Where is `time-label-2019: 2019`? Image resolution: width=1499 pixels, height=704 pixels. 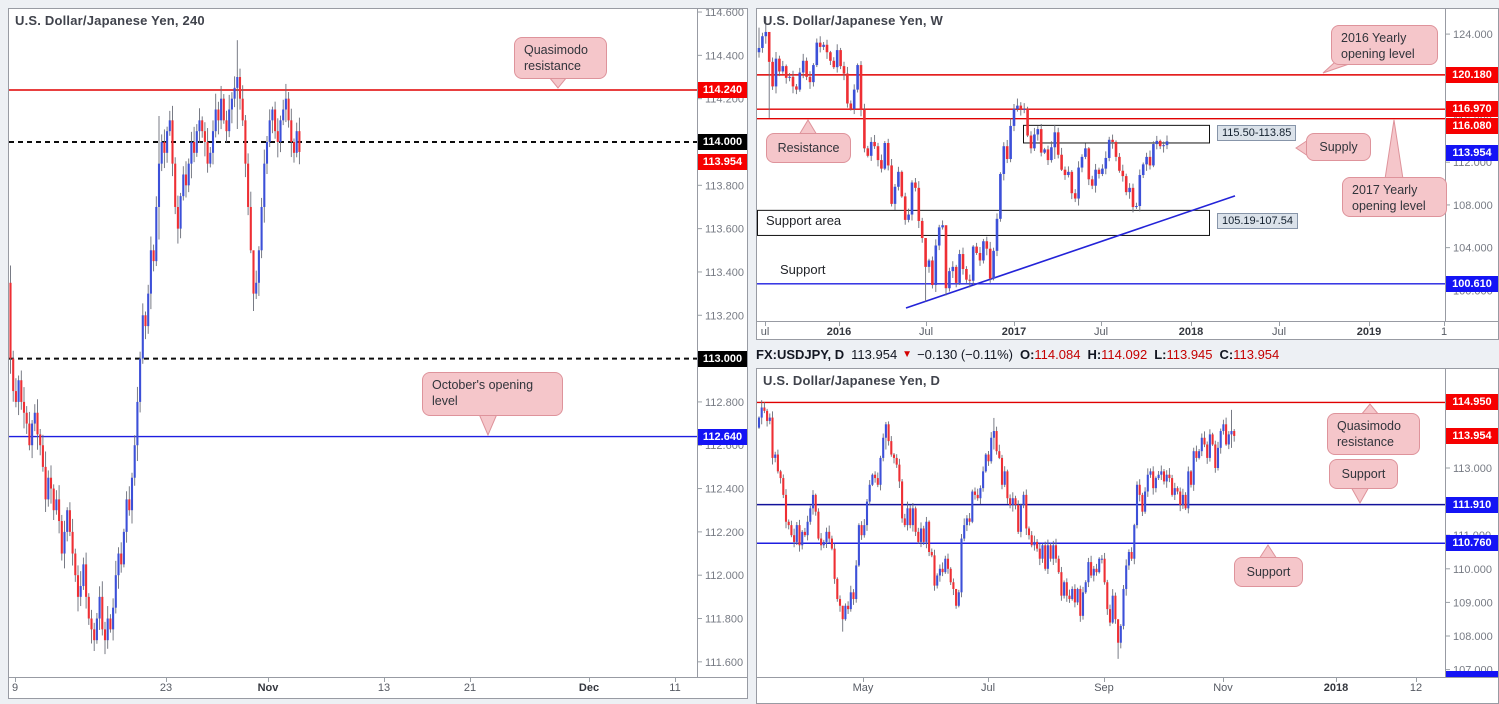
time-label-2019: 2019 is located at coordinates (1369, 332).